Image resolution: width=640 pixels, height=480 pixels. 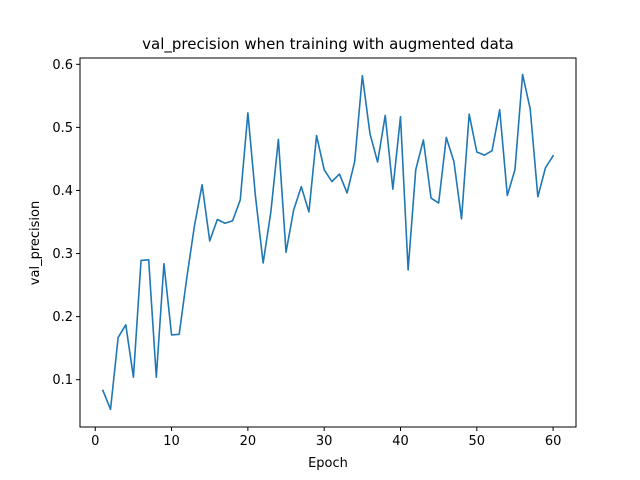 I want to click on y-tick-label: 0.5, so click(x=62, y=128).